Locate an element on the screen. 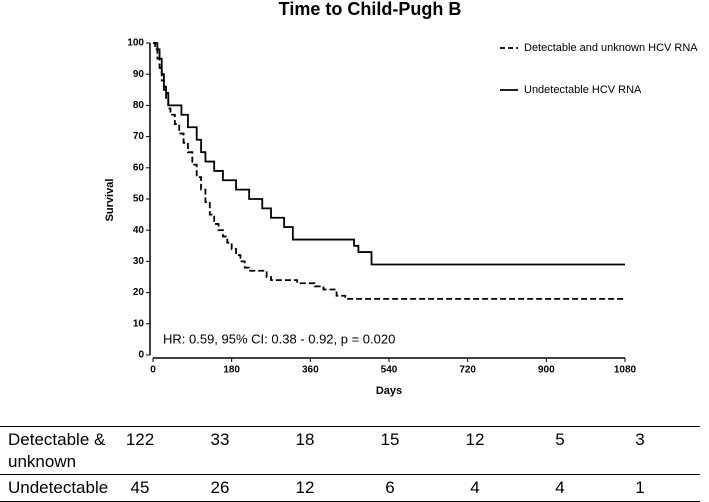 Image resolution: width=709 pixels, height=502 pixels. row-label: Detectable & unknown is located at coordinates (57, 450).